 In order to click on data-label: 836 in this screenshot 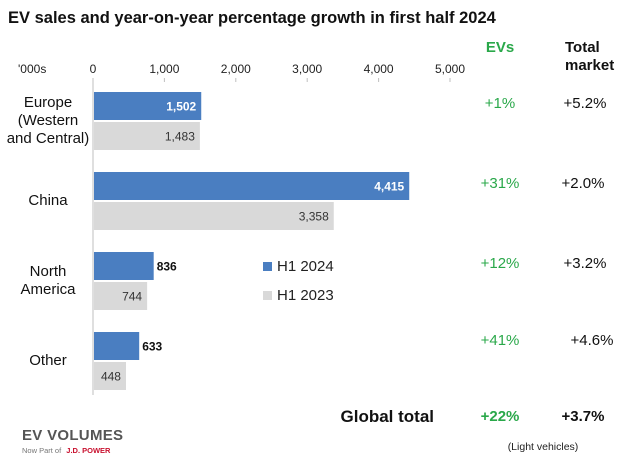, I will do `click(167, 267)`.